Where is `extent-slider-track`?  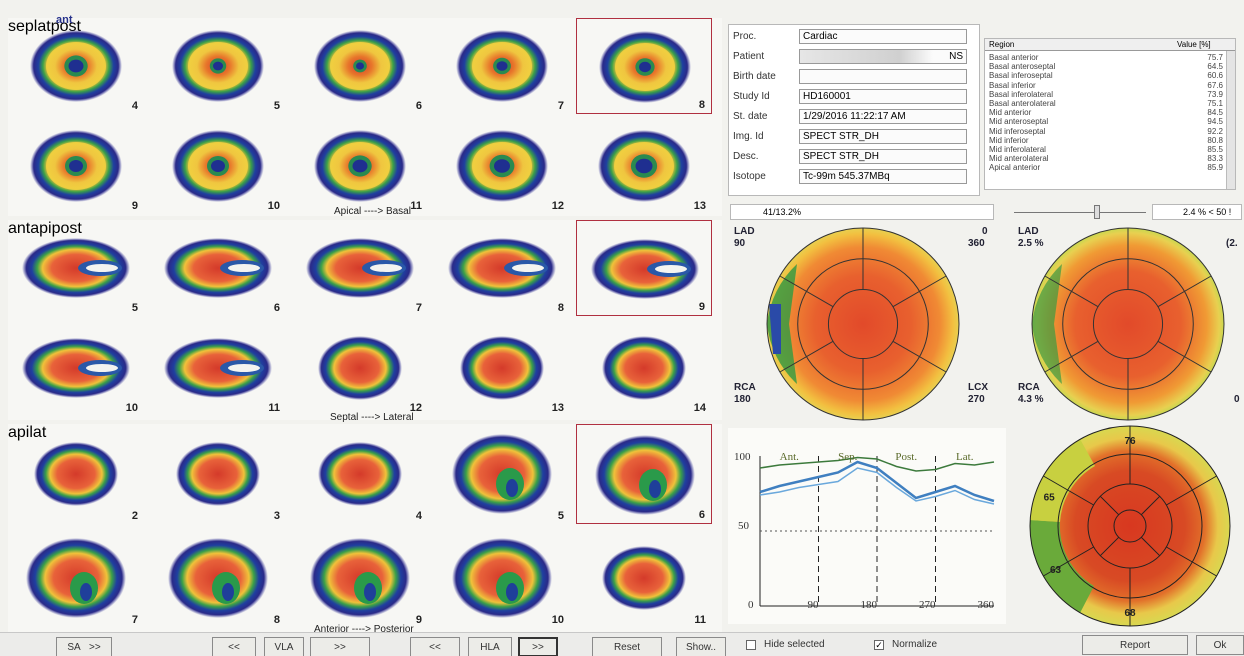
extent-slider-track is located at coordinates (1080, 212).